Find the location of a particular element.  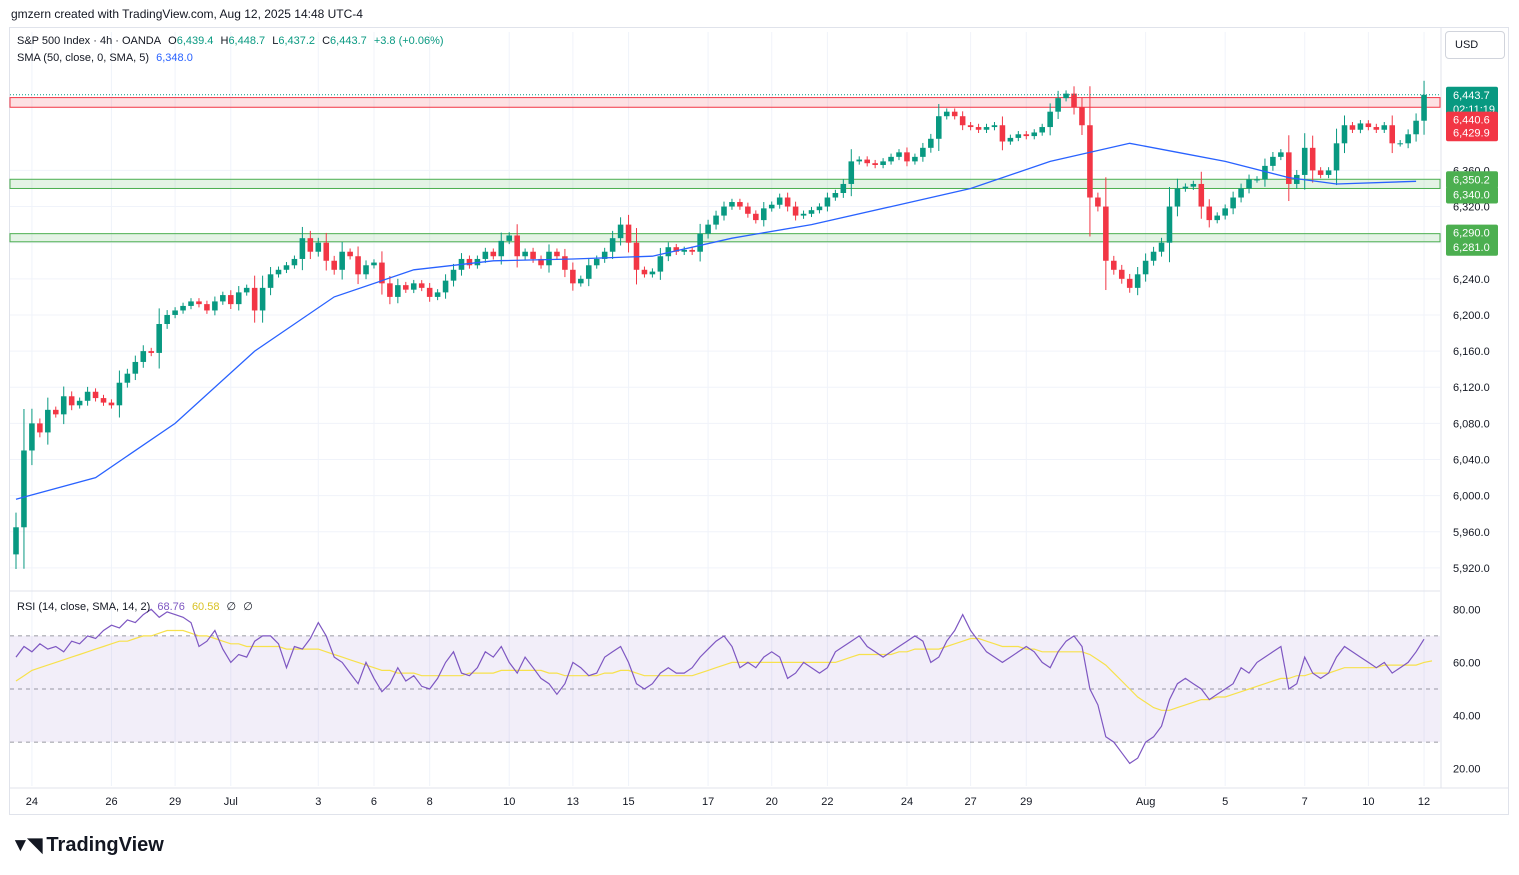

last-price-badge-text: 6,443.7 is located at coordinates (1471, 96).